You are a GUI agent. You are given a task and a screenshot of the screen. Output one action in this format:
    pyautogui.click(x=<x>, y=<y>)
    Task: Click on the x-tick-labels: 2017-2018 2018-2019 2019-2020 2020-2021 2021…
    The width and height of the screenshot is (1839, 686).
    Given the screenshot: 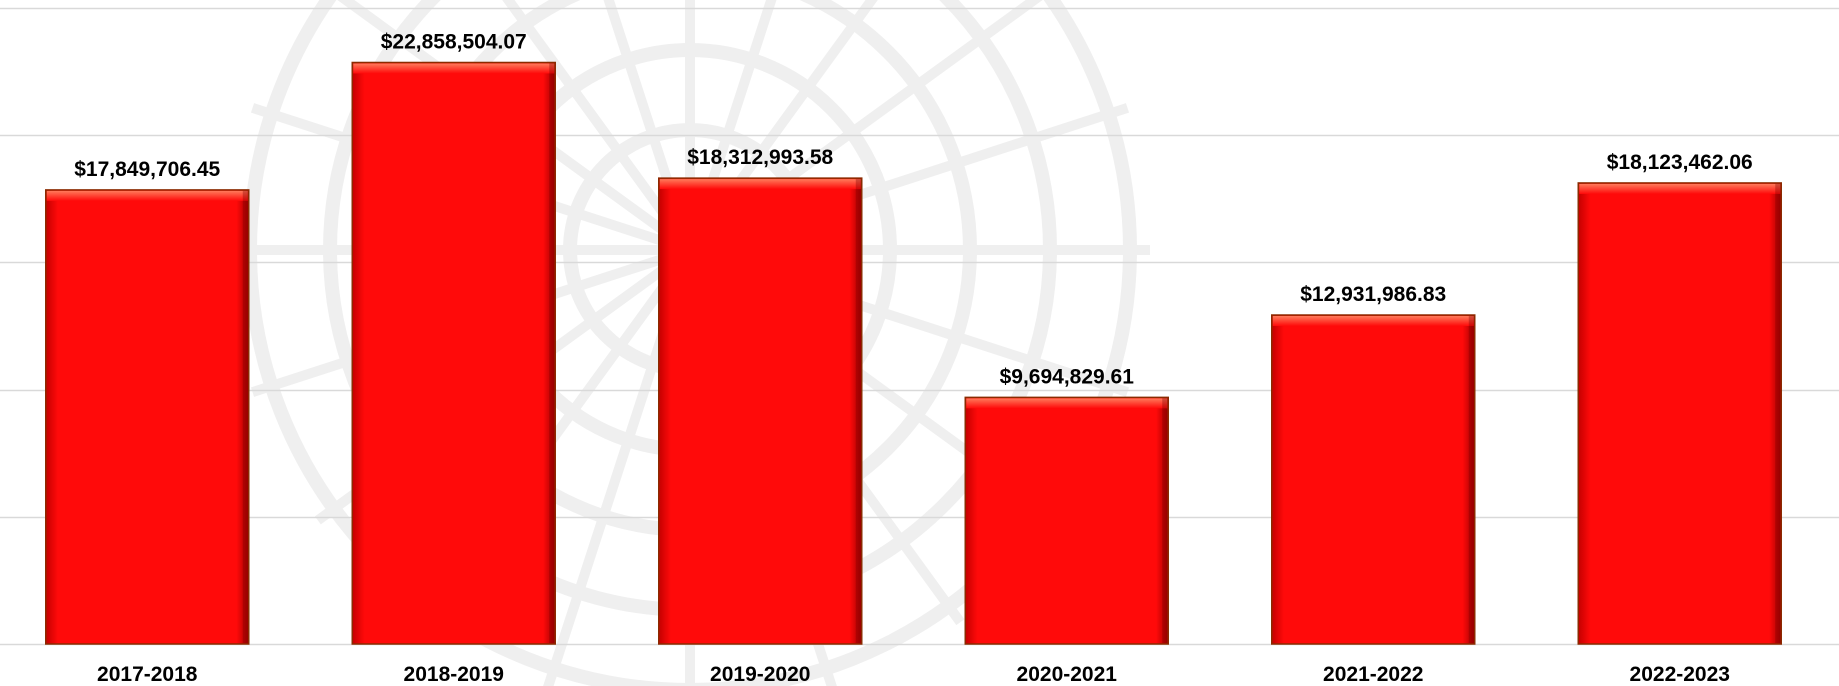 What is the action you would take?
    pyautogui.click(x=913, y=674)
    